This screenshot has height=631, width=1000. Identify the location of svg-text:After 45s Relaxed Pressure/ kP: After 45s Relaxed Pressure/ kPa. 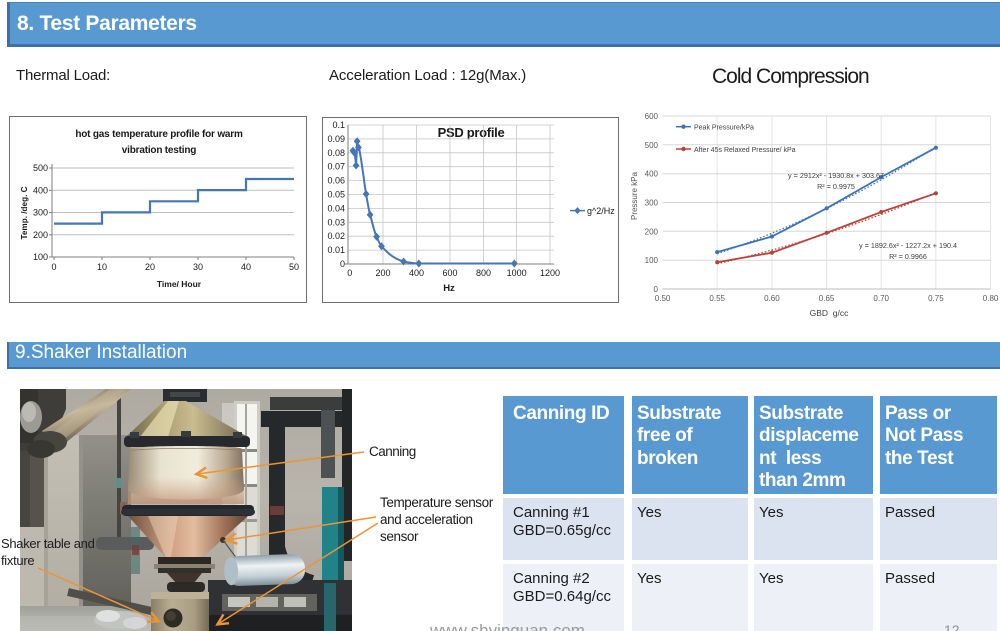
(745, 150).